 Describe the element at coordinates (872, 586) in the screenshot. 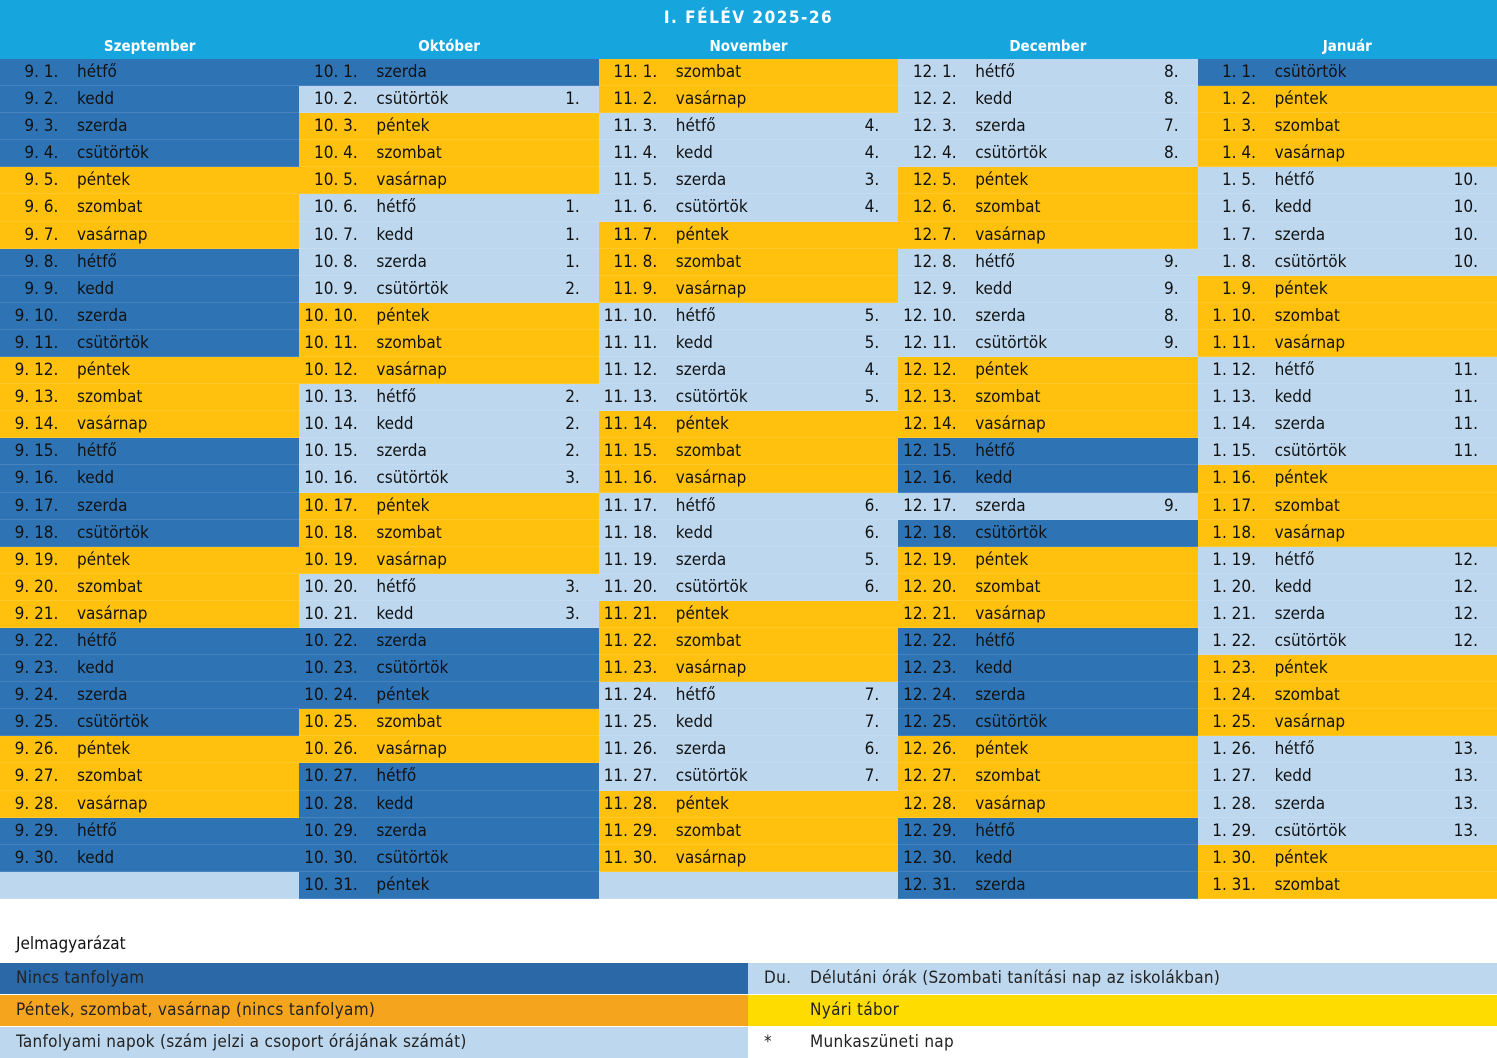

I see `lesson-number: 6.` at that location.